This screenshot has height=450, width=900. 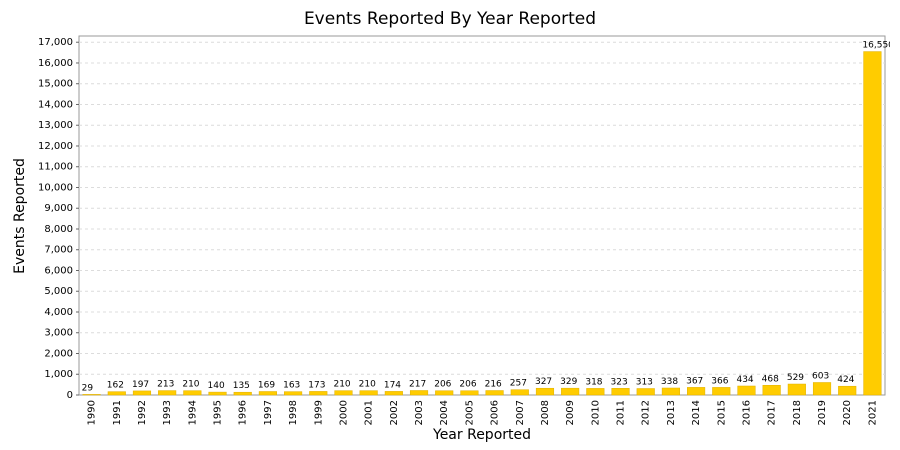 I want to click on y-tick-label: 0, so click(x=70, y=395).